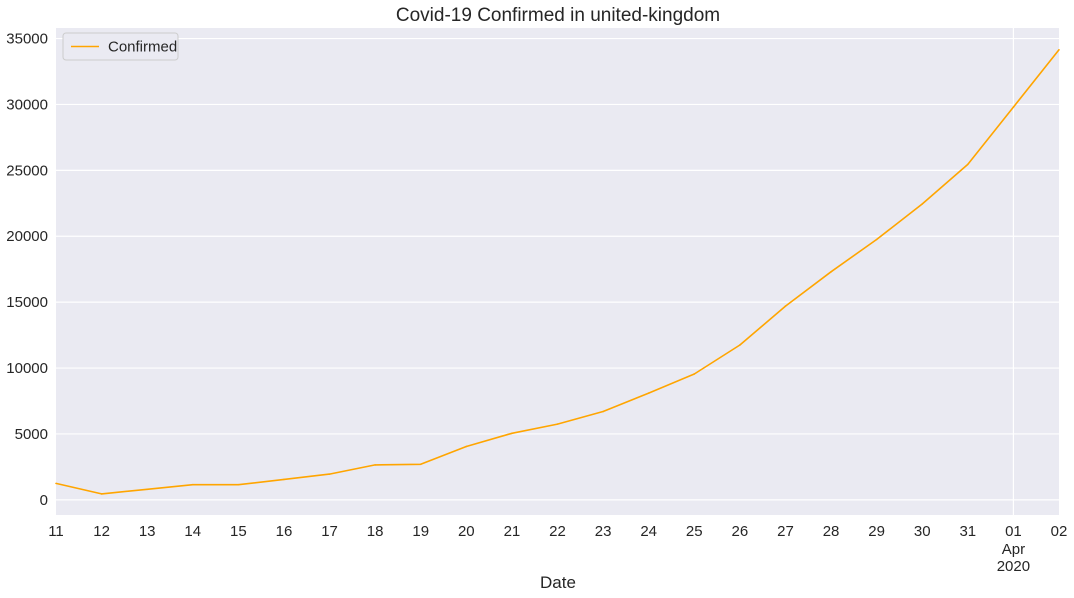  What do you see at coordinates (420, 531) in the screenshot?
I see `x-tick-label: 19` at bounding box center [420, 531].